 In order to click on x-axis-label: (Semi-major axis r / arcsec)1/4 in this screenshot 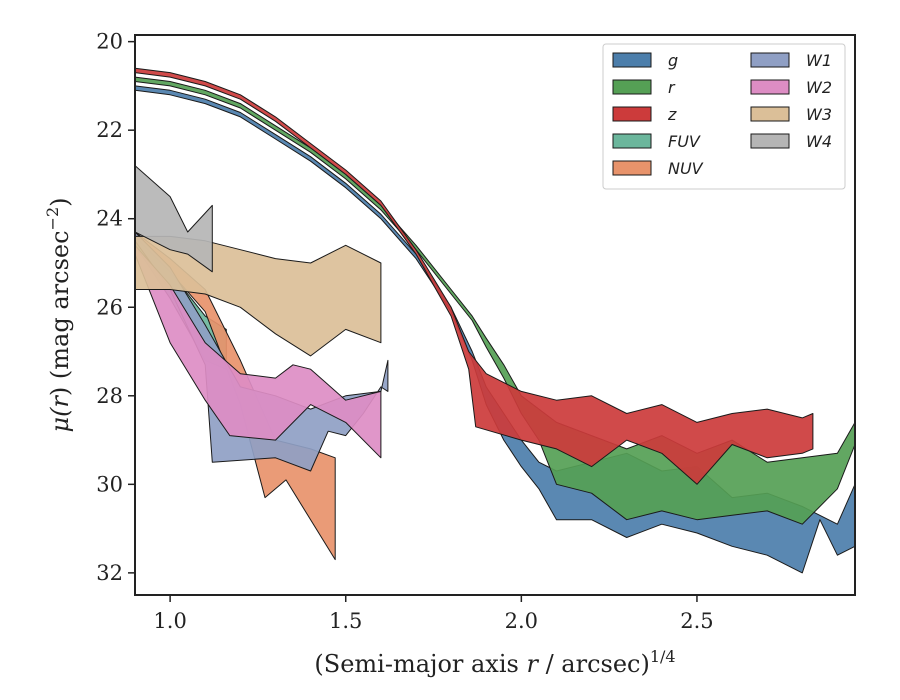, I will do `click(494, 662)`.